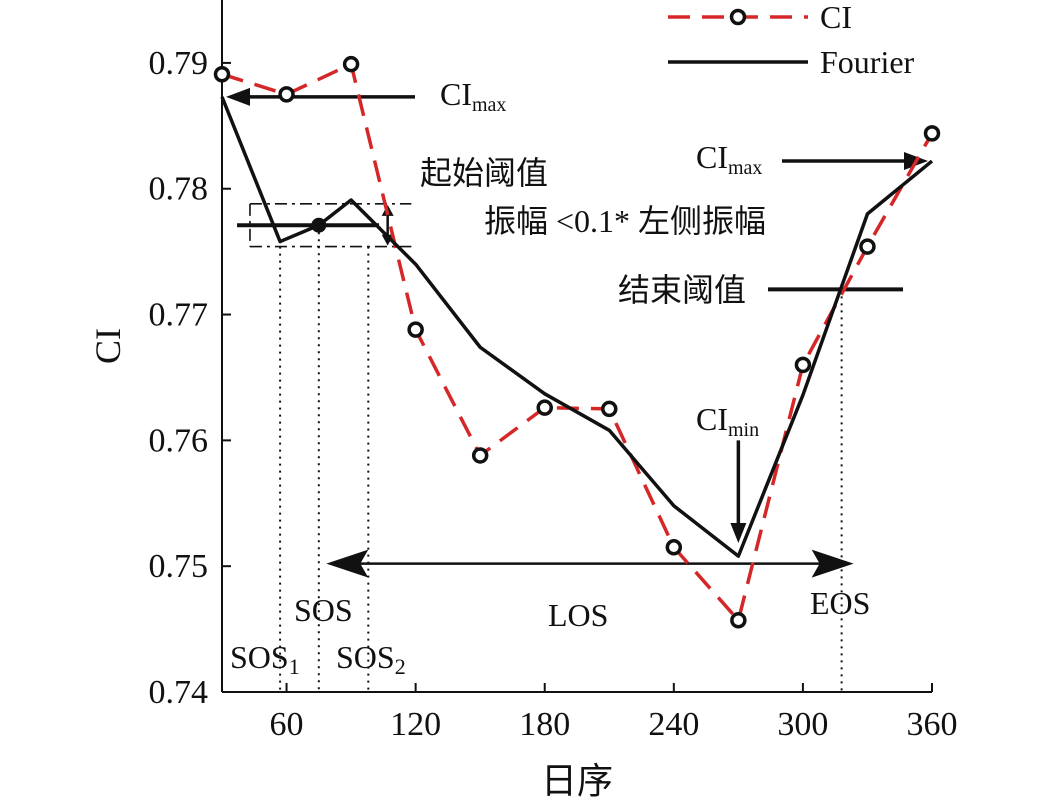  I want to click on los-arrowhead-right, so click(832, 563).